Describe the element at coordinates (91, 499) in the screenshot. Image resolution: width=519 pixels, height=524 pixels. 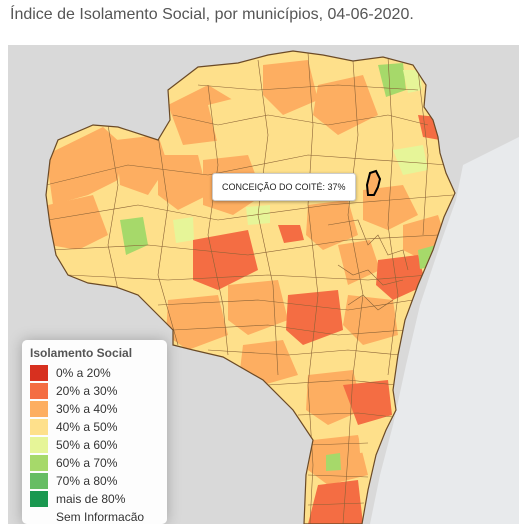
I see `legend-label: mais de 80%` at that location.